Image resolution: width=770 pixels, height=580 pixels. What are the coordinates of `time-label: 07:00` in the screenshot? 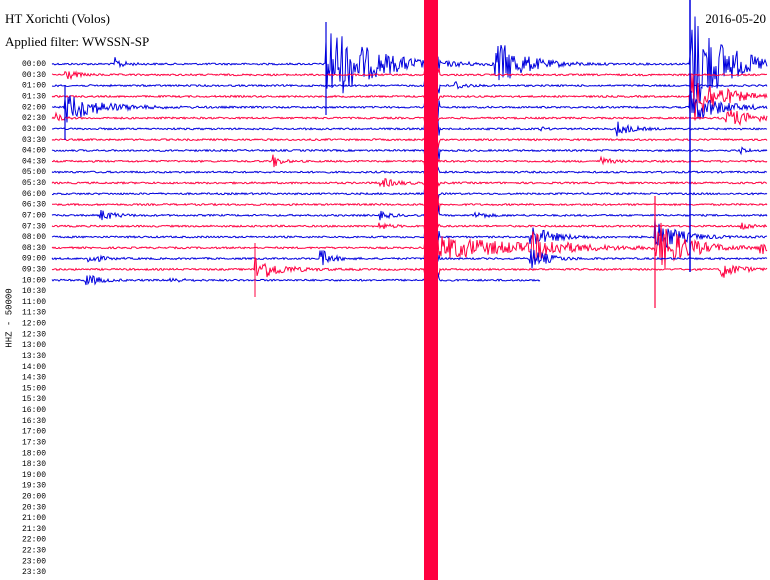 It's located at (34, 215).